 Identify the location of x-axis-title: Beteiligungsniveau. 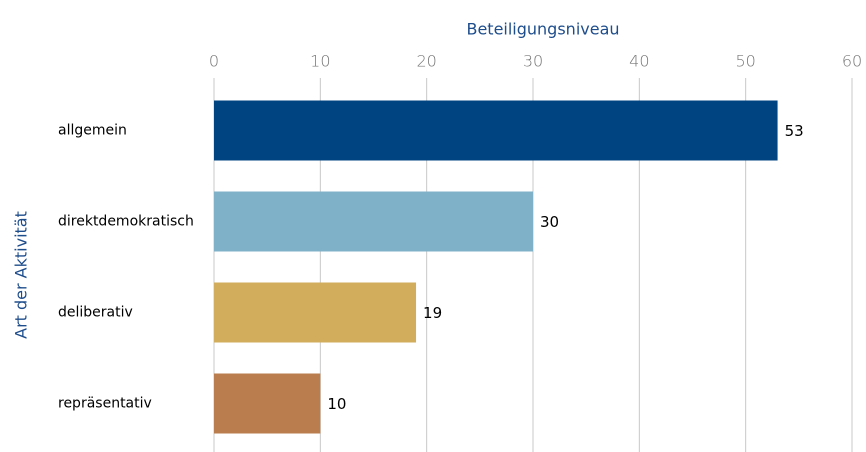
(542, 29).